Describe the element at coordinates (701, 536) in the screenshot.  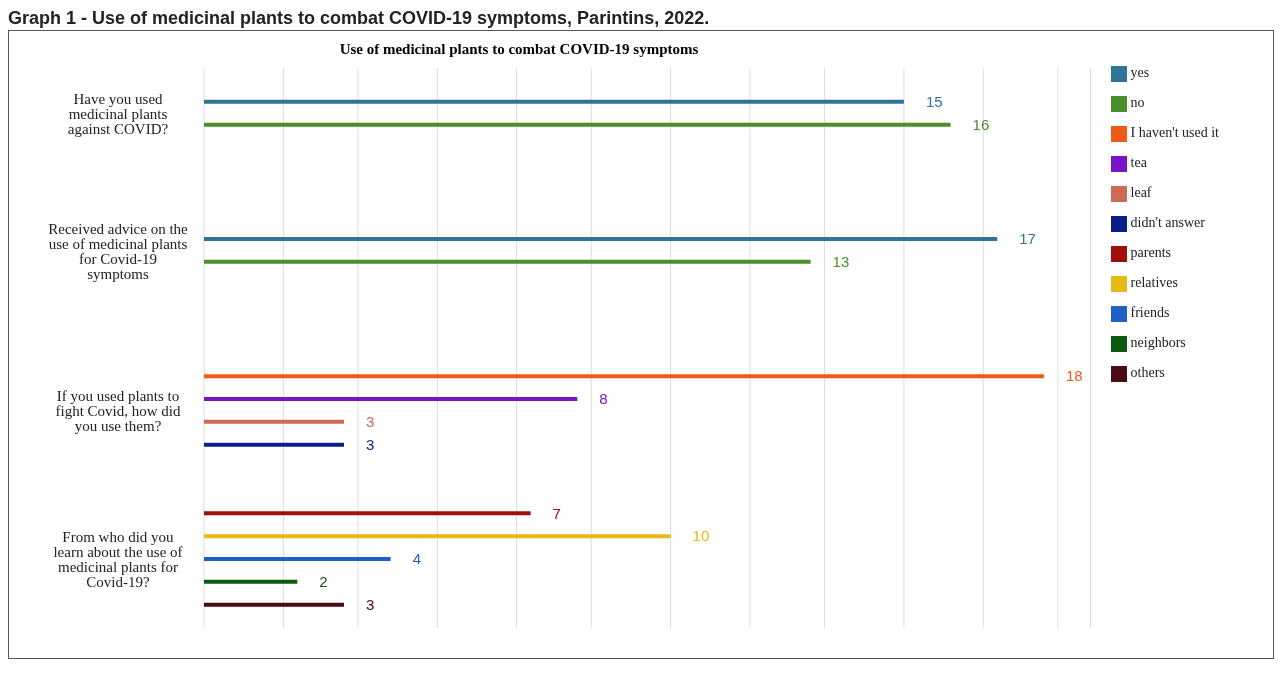
I see `data-label: 10` at that location.